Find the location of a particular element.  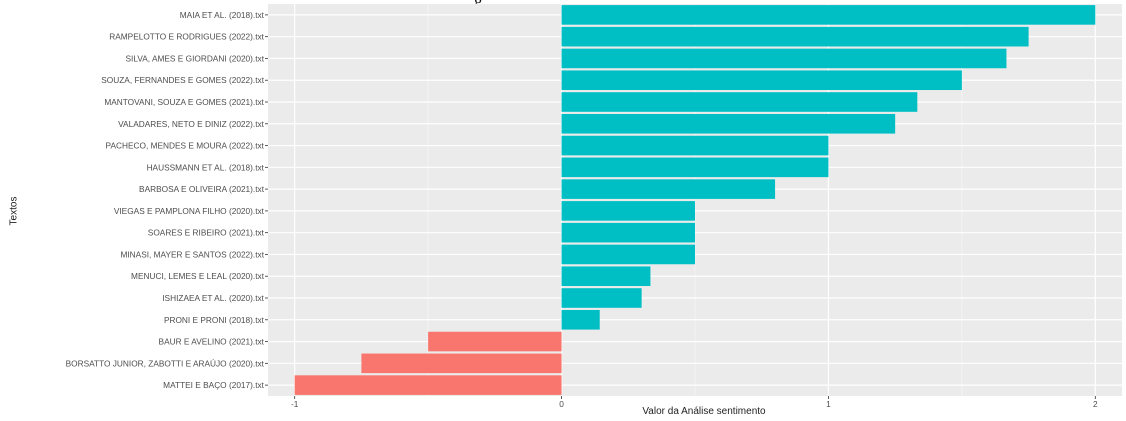

y-tick-label: RAMPELOTTO E RODRIGUES (2022).txt is located at coordinates (186, 37).